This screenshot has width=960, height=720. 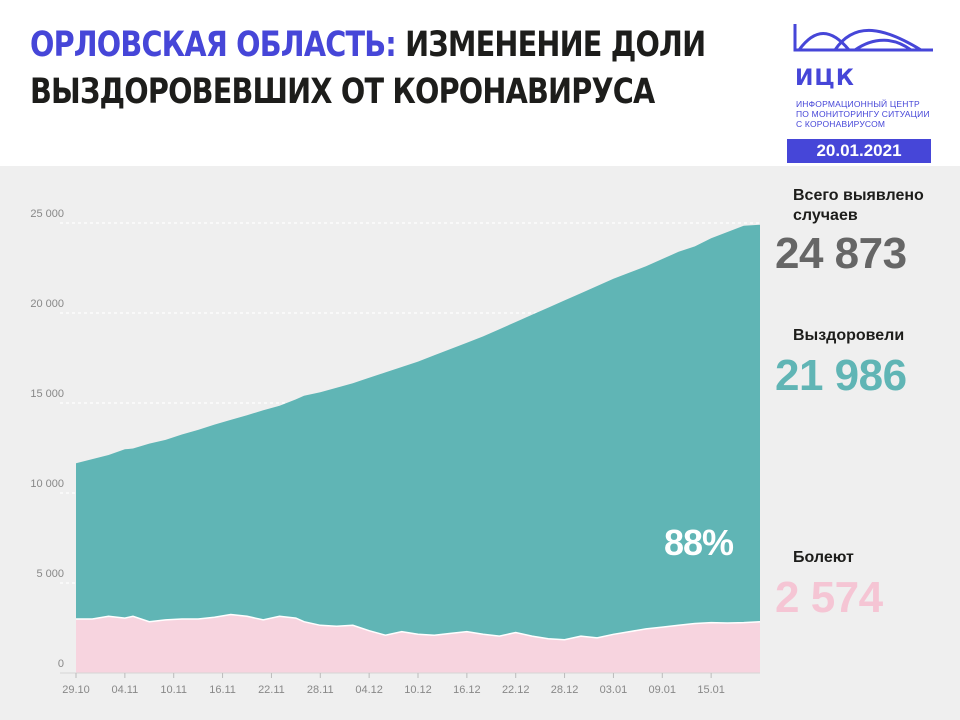 I want to click on logo-abbreviation: ИЦК, so click(x=825, y=78).